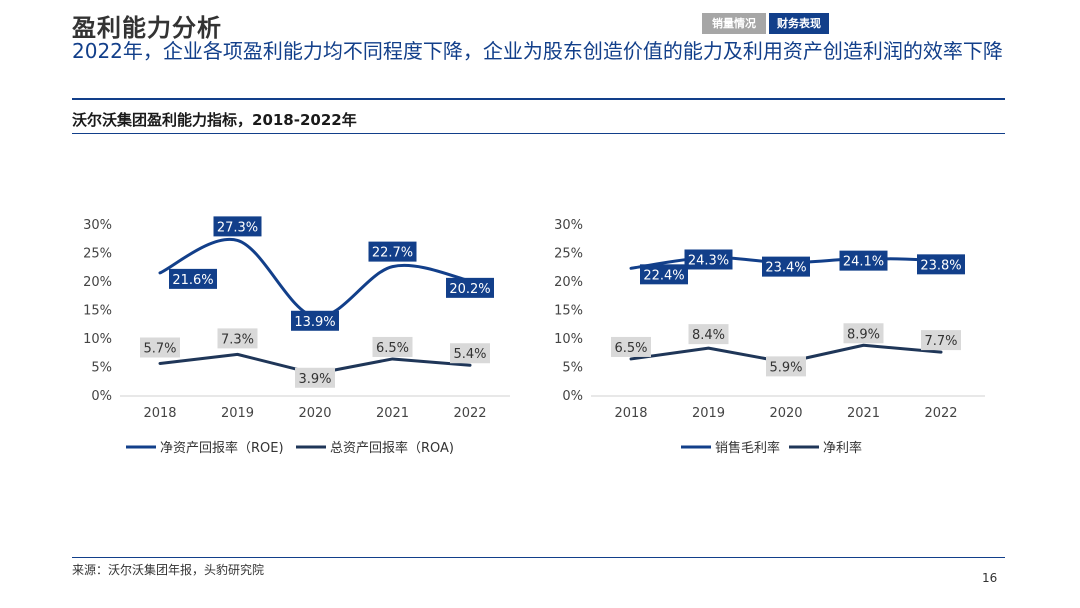 Image resolution: width=1080 pixels, height=608 pixels. I want to click on left-data-label-text: 5.7%, so click(159, 349).